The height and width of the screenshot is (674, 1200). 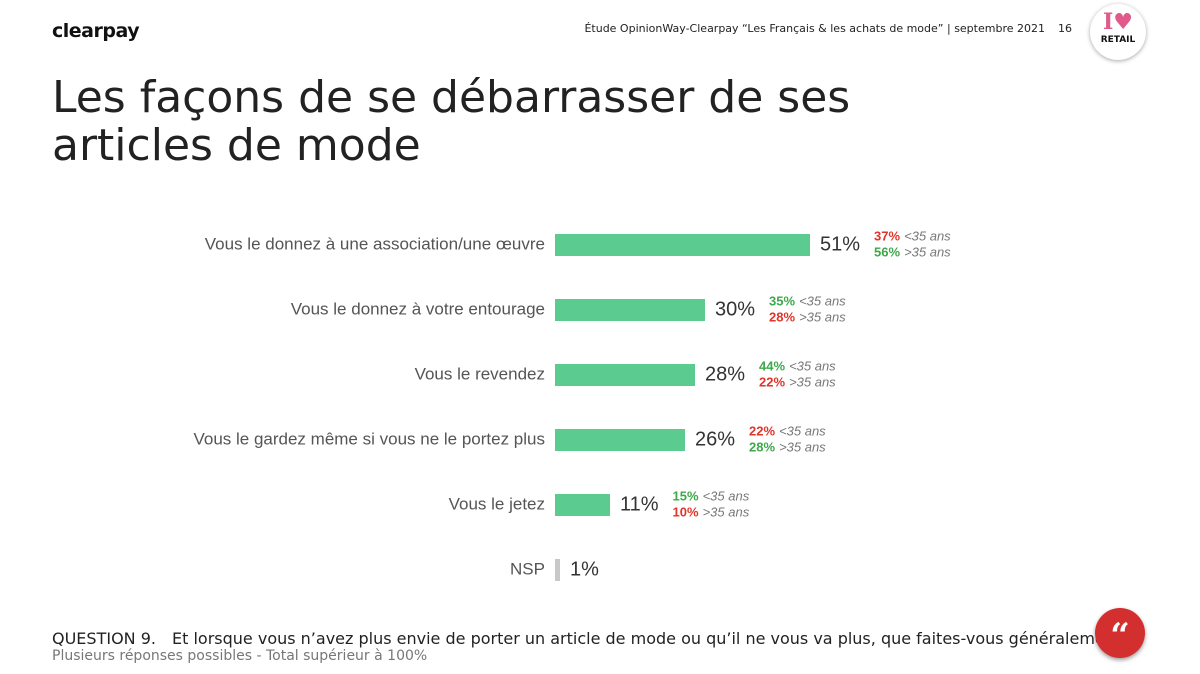 I want to click on value-label: 11%, so click(x=639, y=504).